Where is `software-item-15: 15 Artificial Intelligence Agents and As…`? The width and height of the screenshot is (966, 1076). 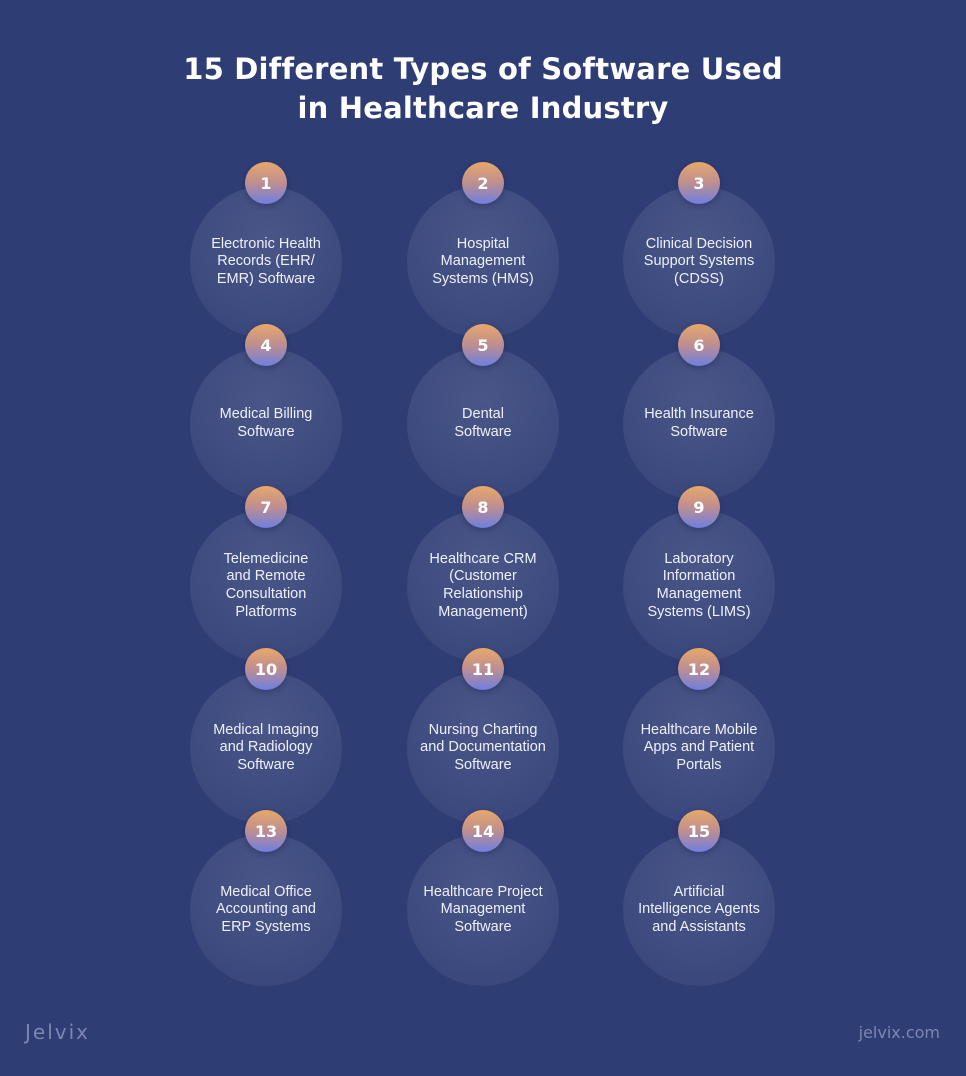
software-item-15: 15 Artificial Intelligence Agents and As… is located at coordinates (699, 908).